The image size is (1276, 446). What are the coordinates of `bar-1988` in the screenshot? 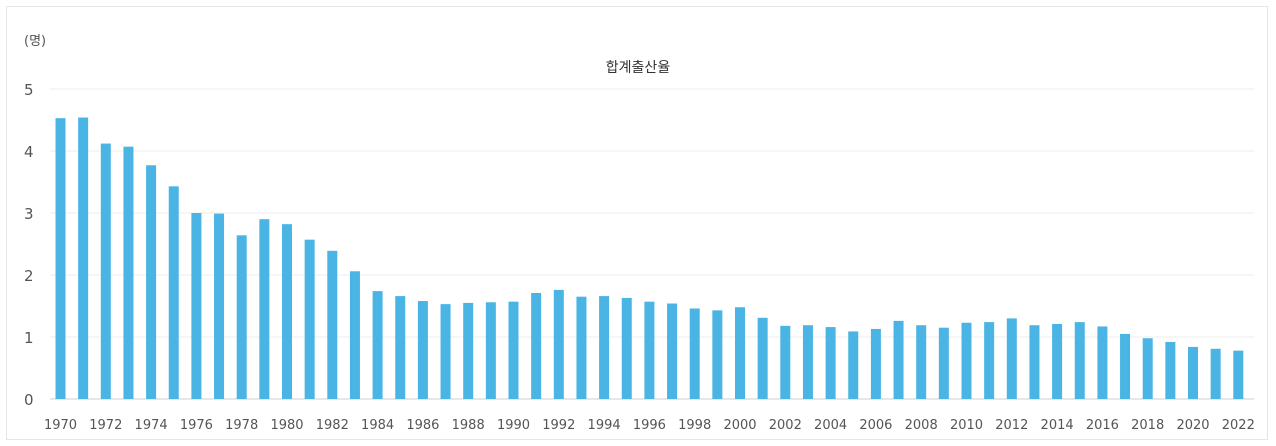 It's located at (468, 350).